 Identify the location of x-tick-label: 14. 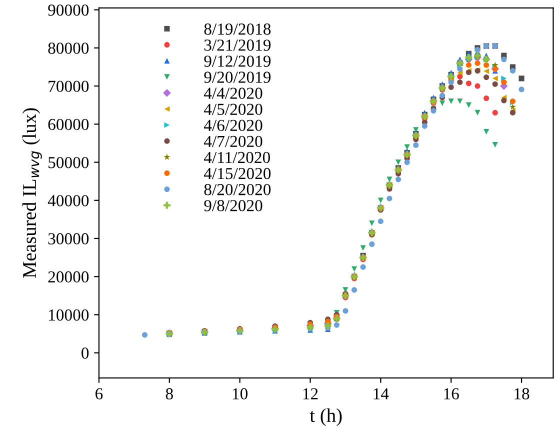
(381, 394).